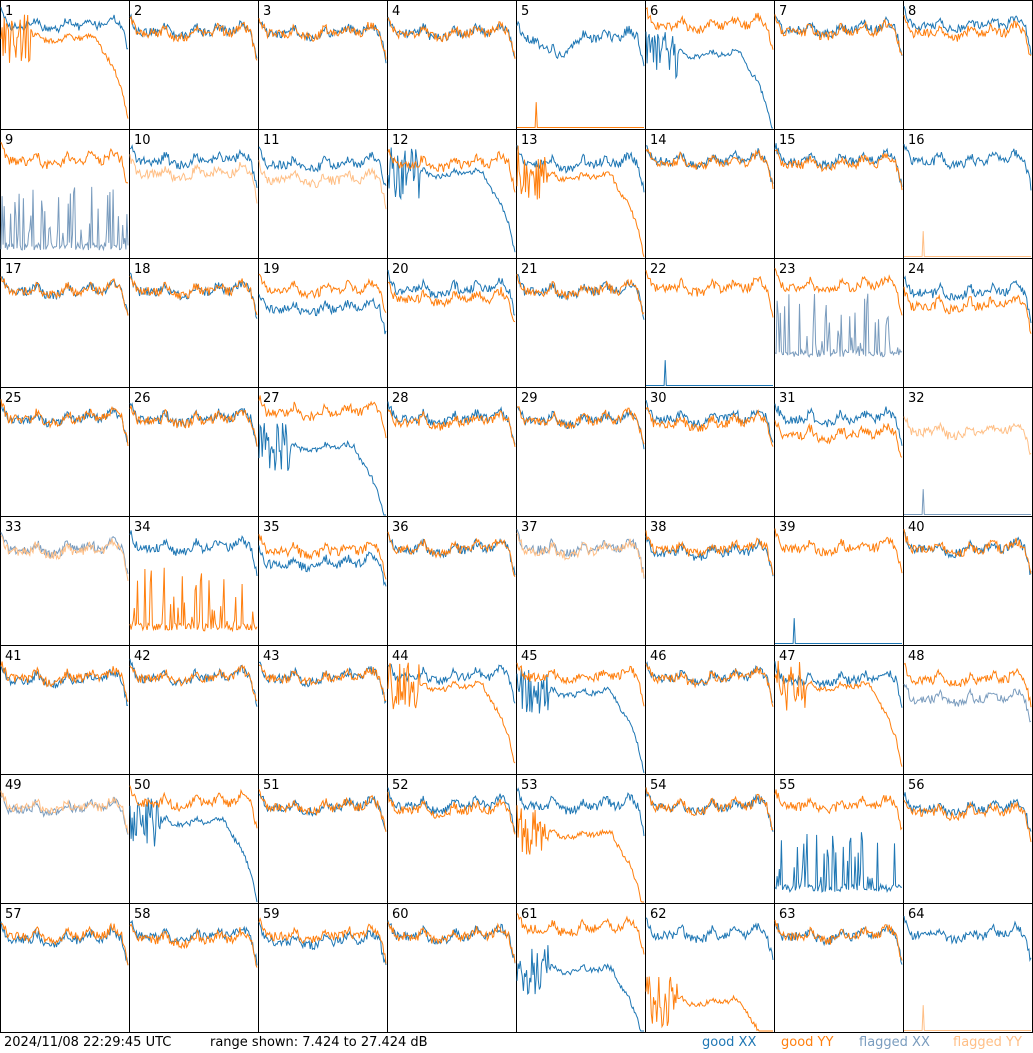  Describe the element at coordinates (65, 839) in the screenshot. I see `panel-49: 49` at that location.